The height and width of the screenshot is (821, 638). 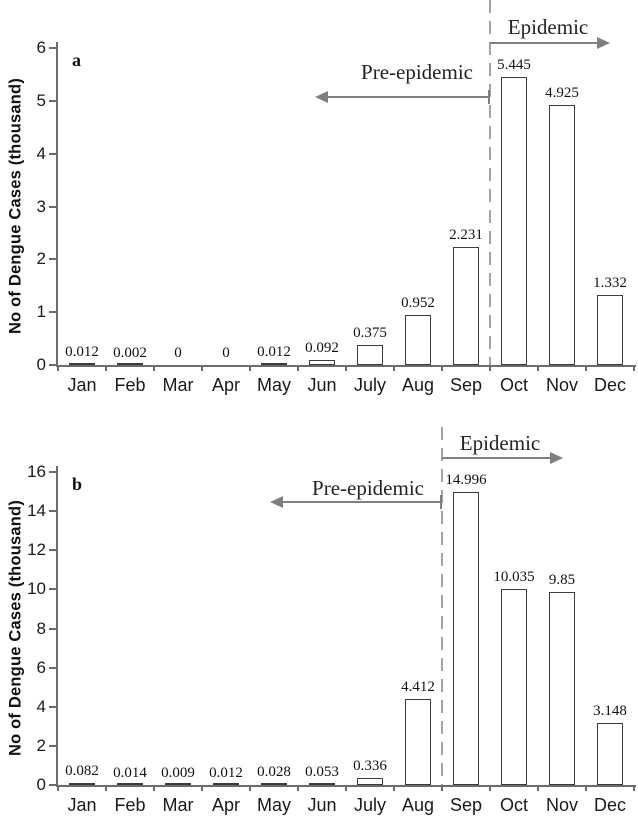 I want to click on y-tick-label: 12, so click(x=36, y=550).